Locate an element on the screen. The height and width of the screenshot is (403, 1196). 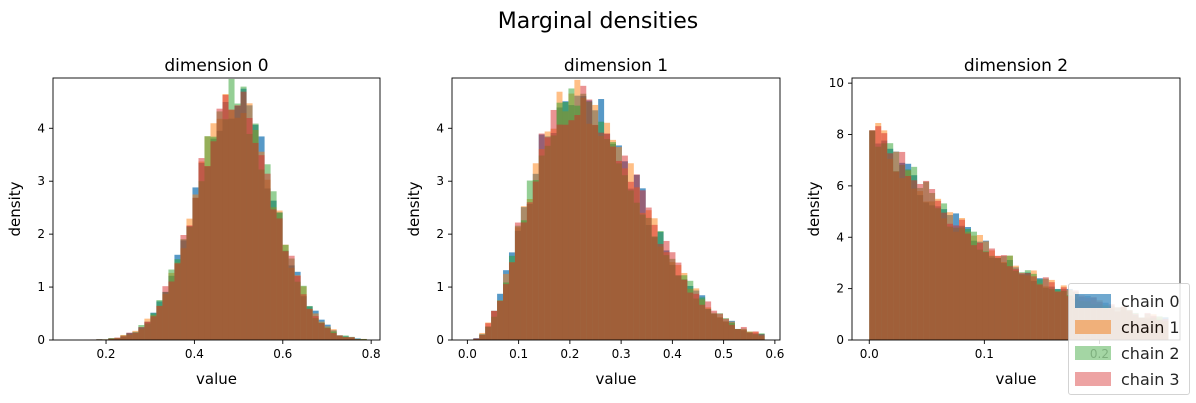
y-tick-label: 8 is located at coordinates (840, 135).